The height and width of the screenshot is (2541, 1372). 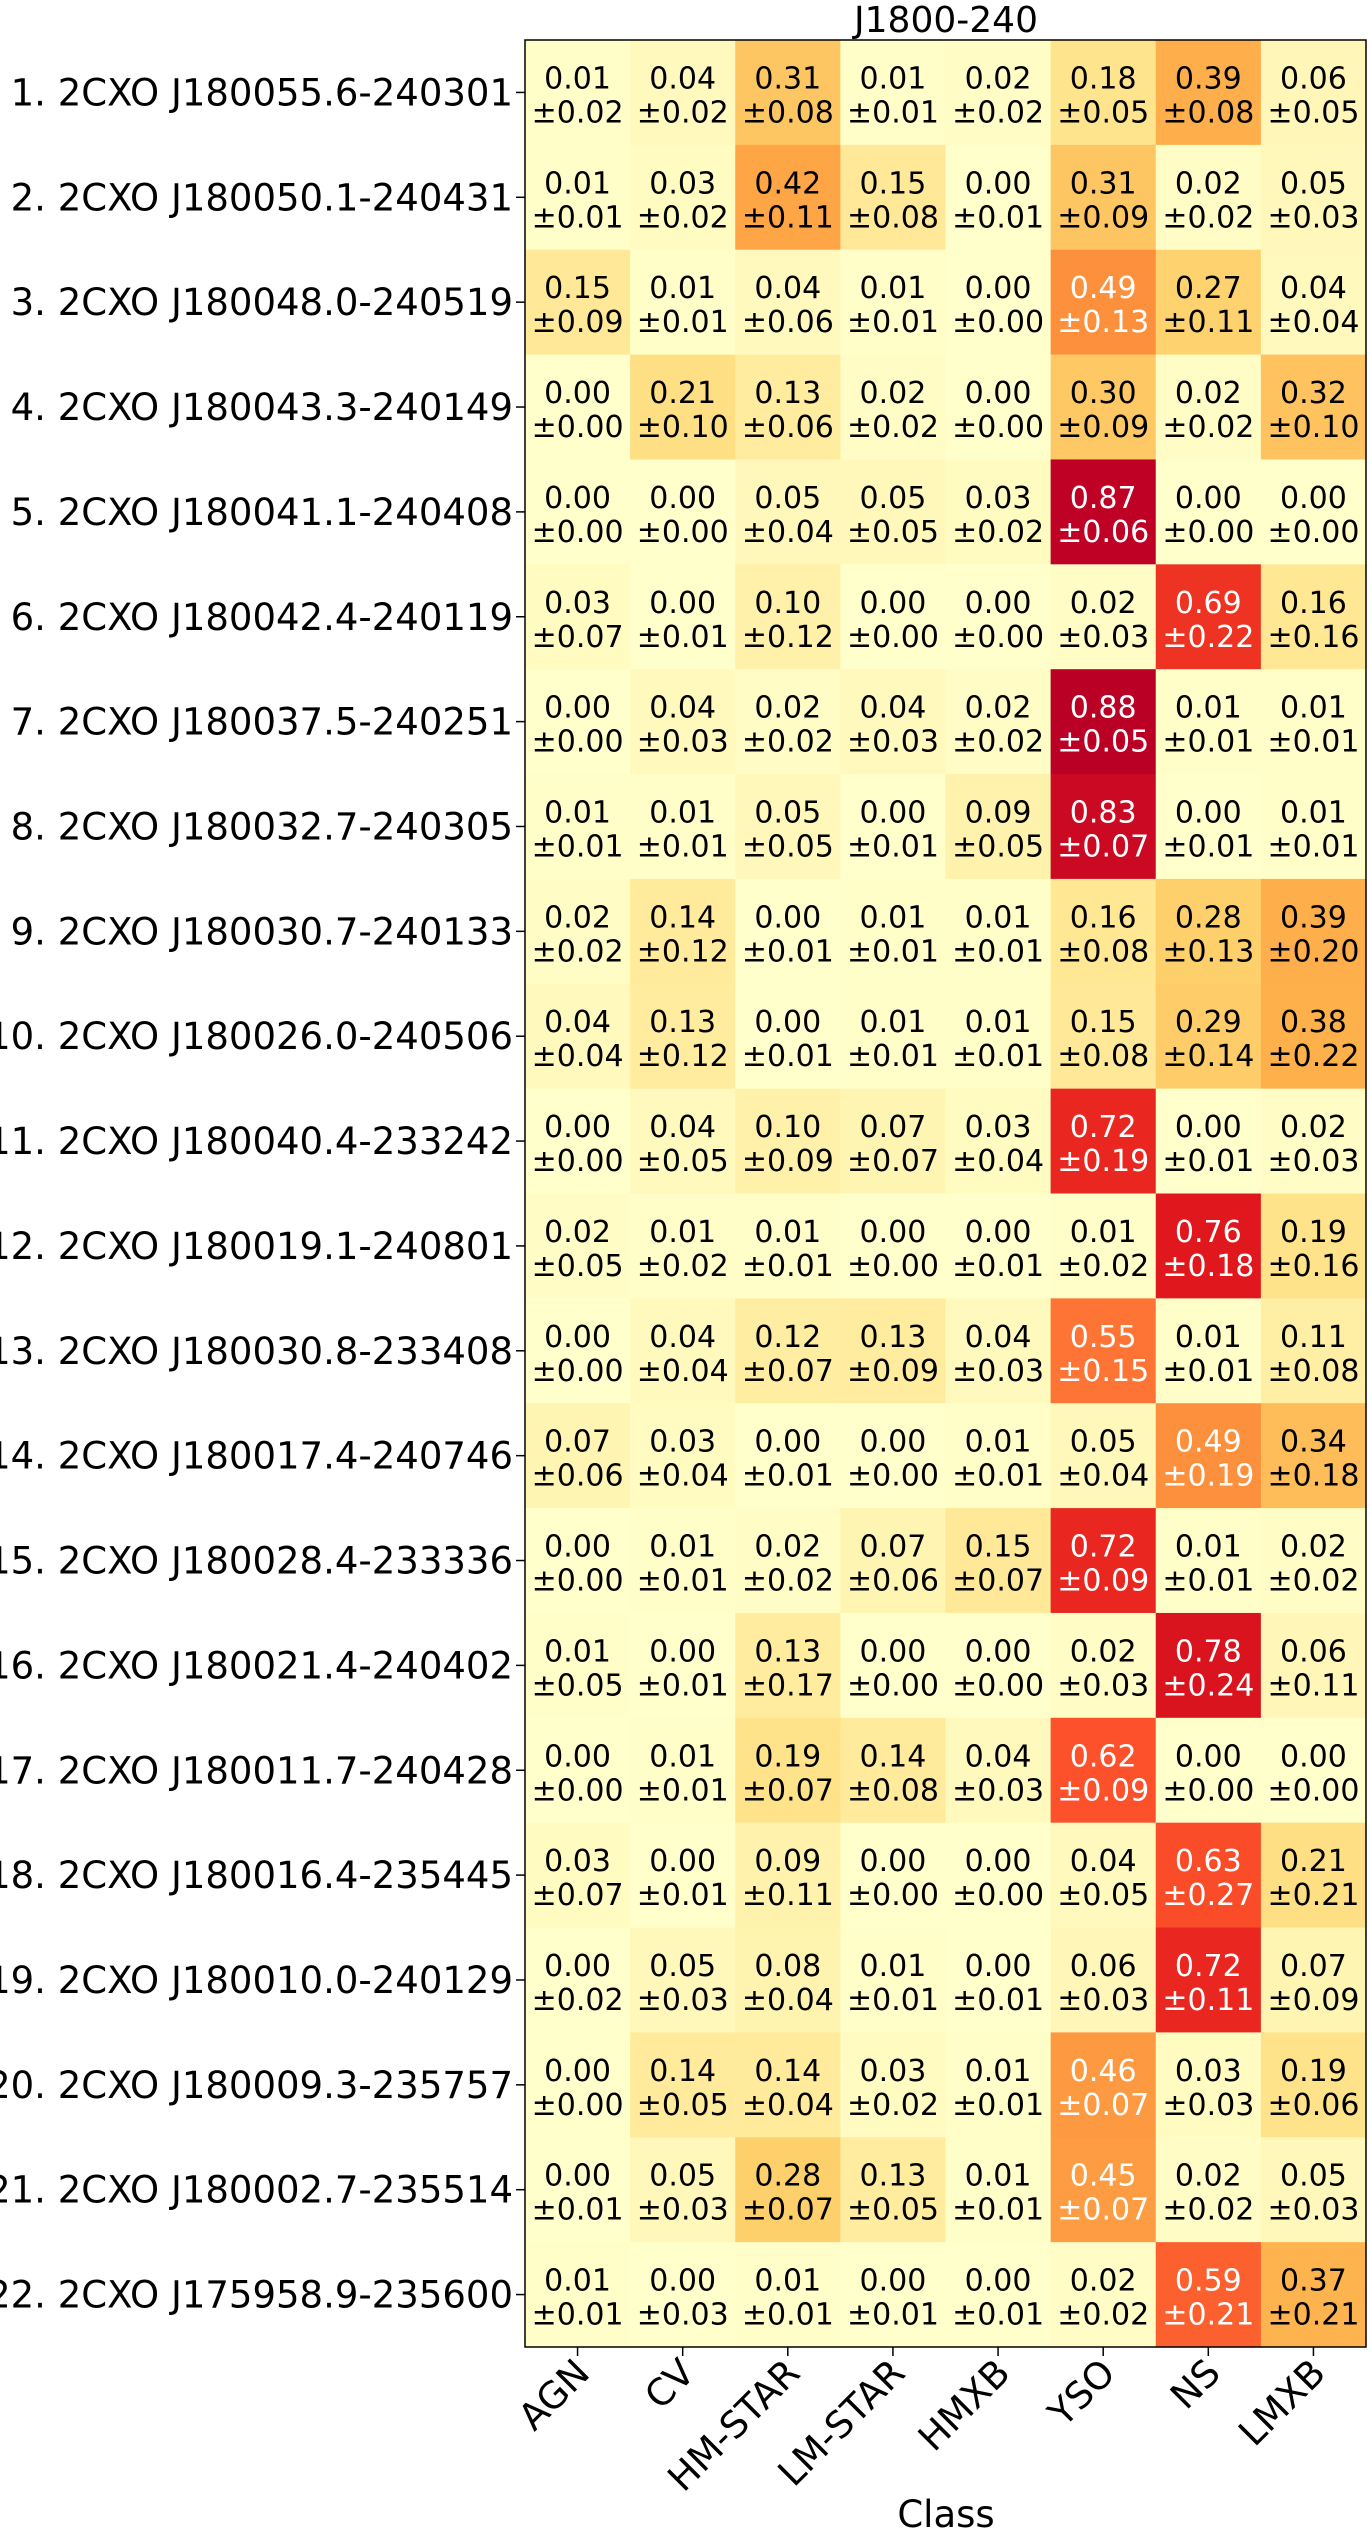 I want to click on cell-value-label: 0.05, so click(x=893, y=498).